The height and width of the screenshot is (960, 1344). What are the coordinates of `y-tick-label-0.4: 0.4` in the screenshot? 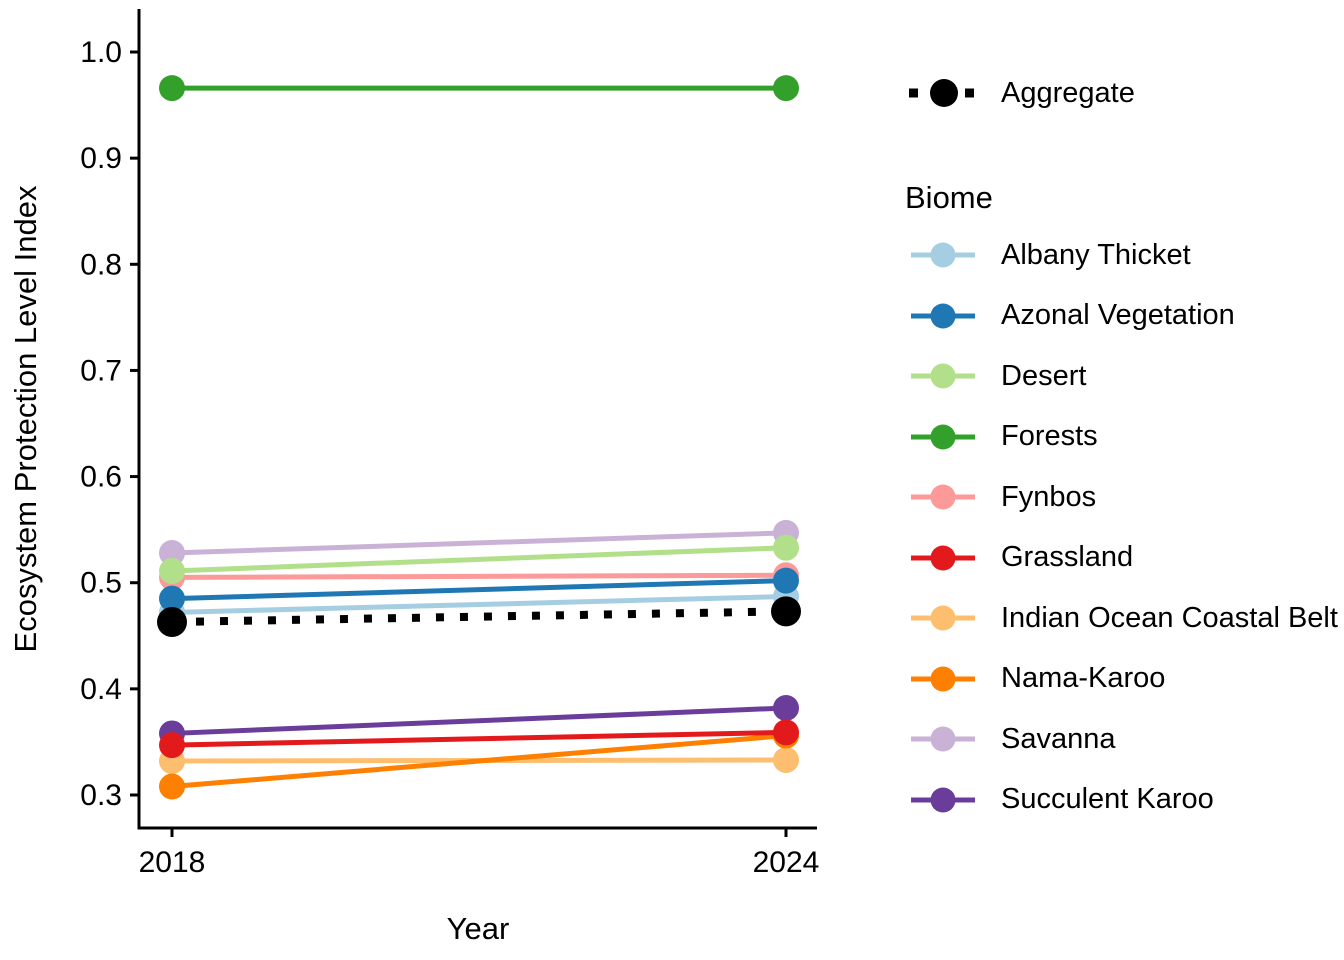 It's located at (101, 689).